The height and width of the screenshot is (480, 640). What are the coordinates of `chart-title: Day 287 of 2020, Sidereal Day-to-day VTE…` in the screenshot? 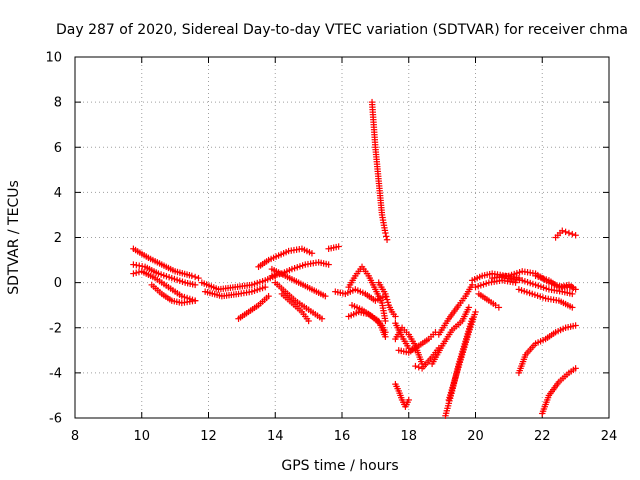 It's located at (342, 30).